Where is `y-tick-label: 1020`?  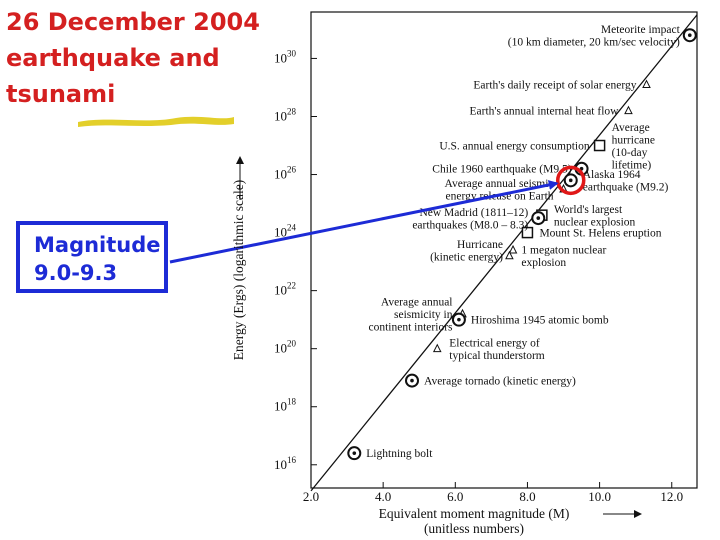 y-tick-label: 1020 is located at coordinates (285, 347).